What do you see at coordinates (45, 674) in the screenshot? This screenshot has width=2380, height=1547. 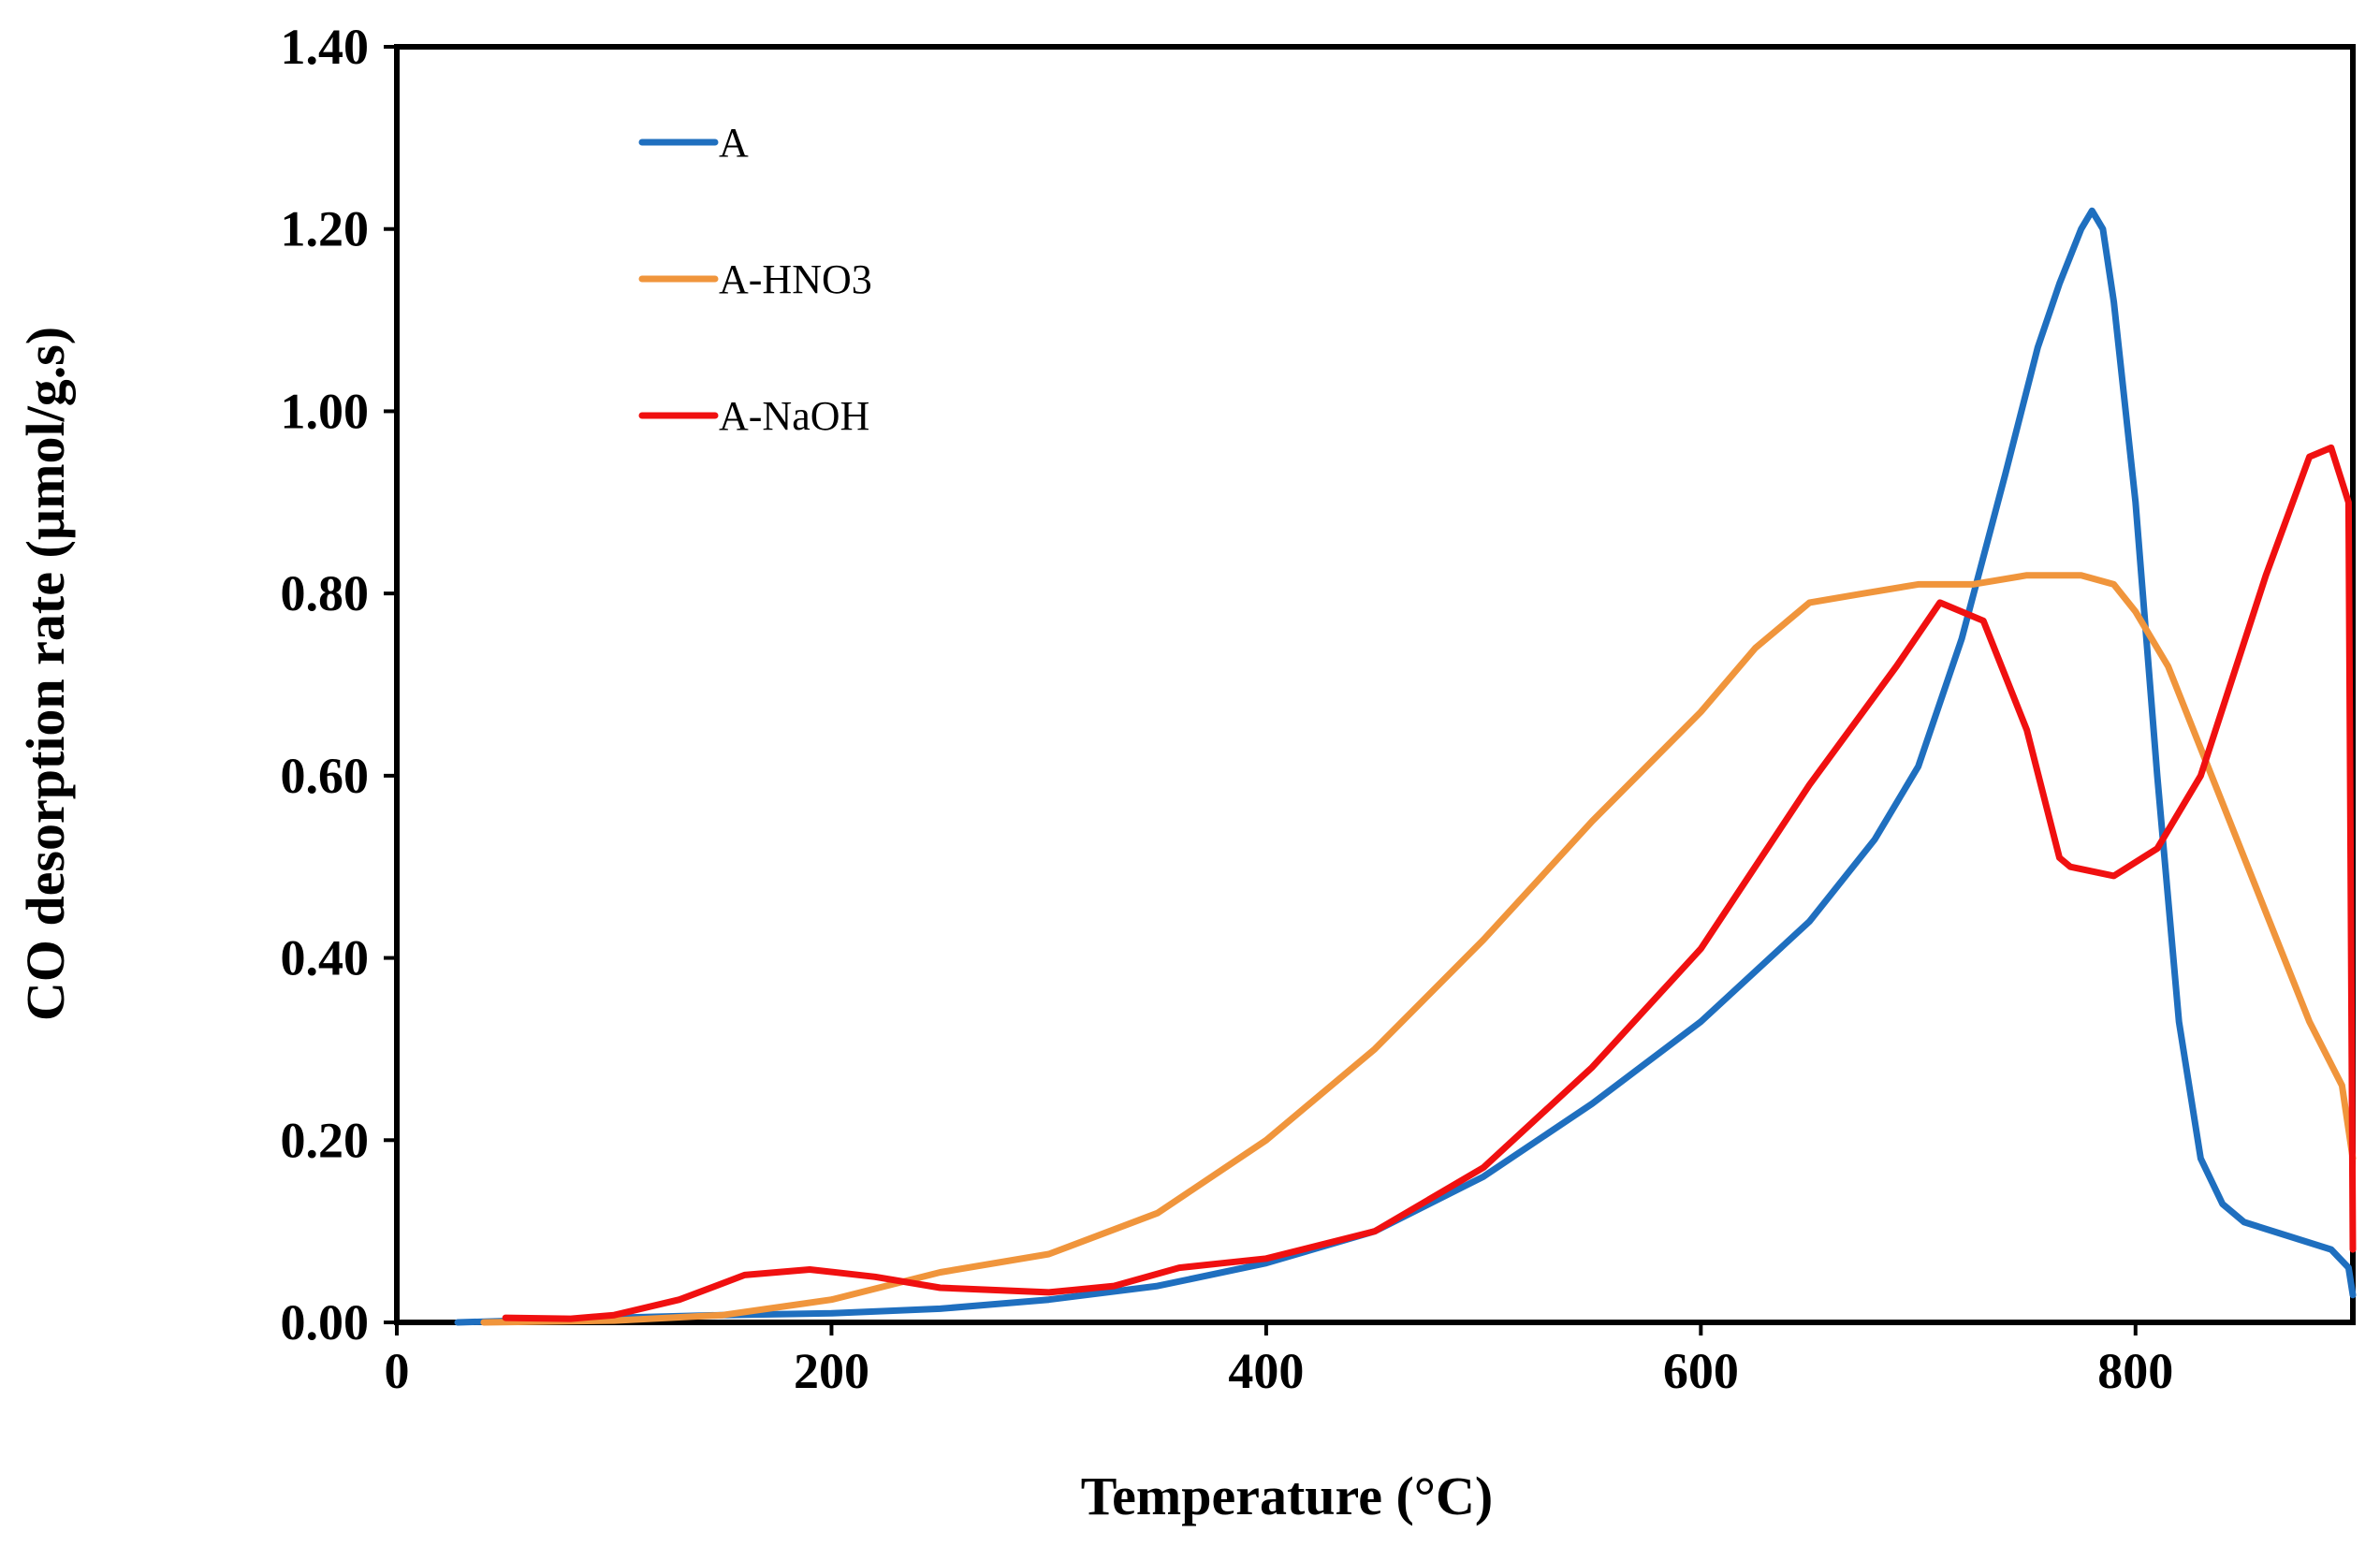 I see `y-axis-title: CO desorption rate (µmol/g.s)` at bounding box center [45, 674].